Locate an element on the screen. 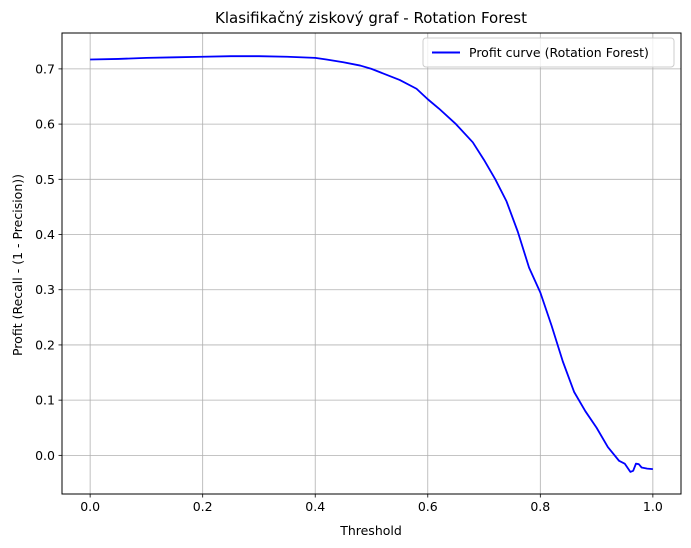 The width and height of the screenshot is (691, 548). legend-box is located at coordinates (548, 52).